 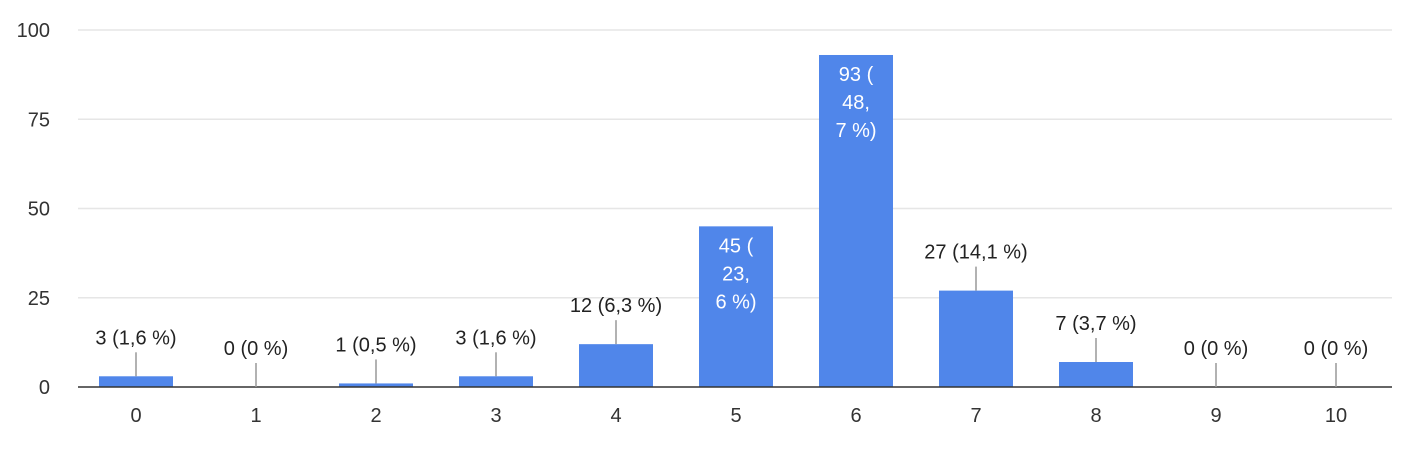 I want to click on y-tick-label: 50, so click(x=39, y=210).